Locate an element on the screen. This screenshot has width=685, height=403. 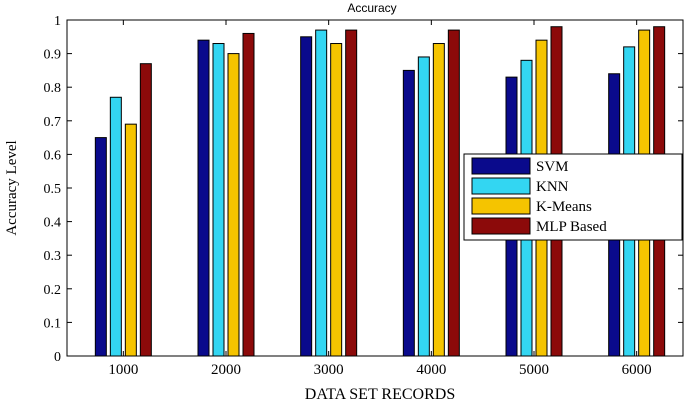
y-tick-label: 1 is located at coordinates (57, 21).